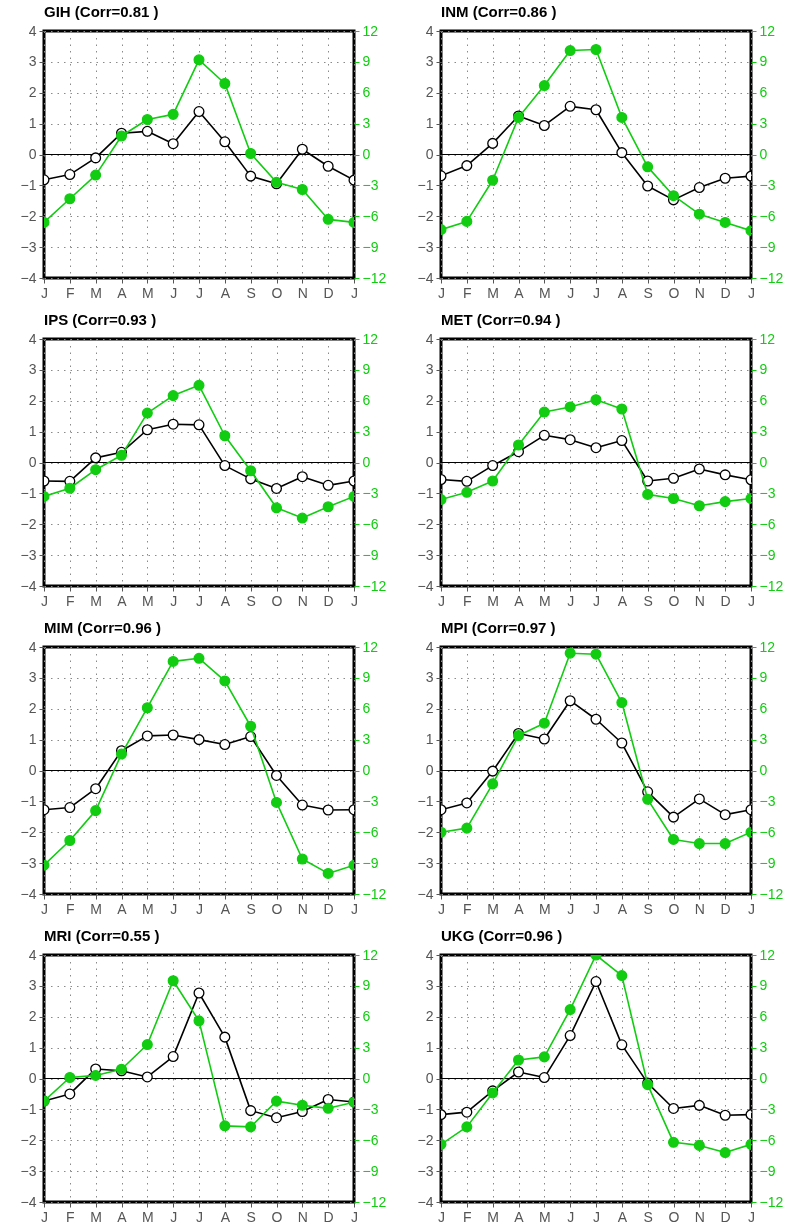 The width and height of the screenshot is (798, 1229). I want to click on y-tick-label: 1, so click(32, 739).